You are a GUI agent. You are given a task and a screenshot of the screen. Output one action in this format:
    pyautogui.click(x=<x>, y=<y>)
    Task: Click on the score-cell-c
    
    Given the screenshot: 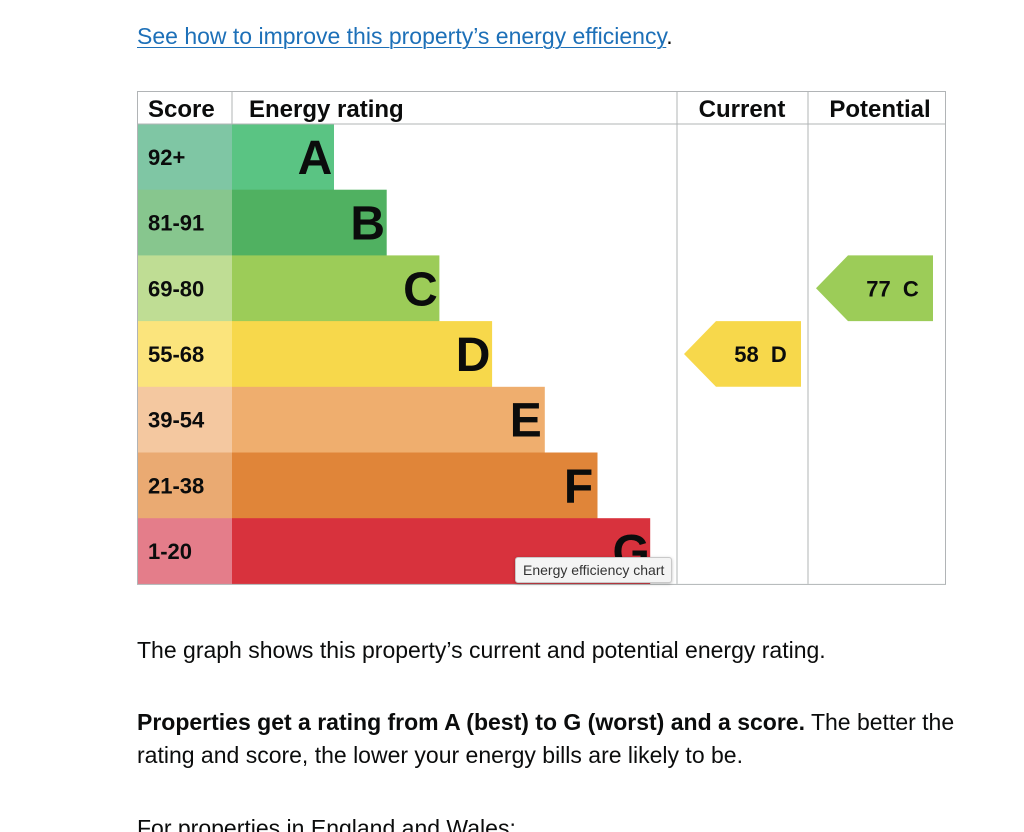 What is the action you would take?
    pyautogui.click(x=184, y=288)
    